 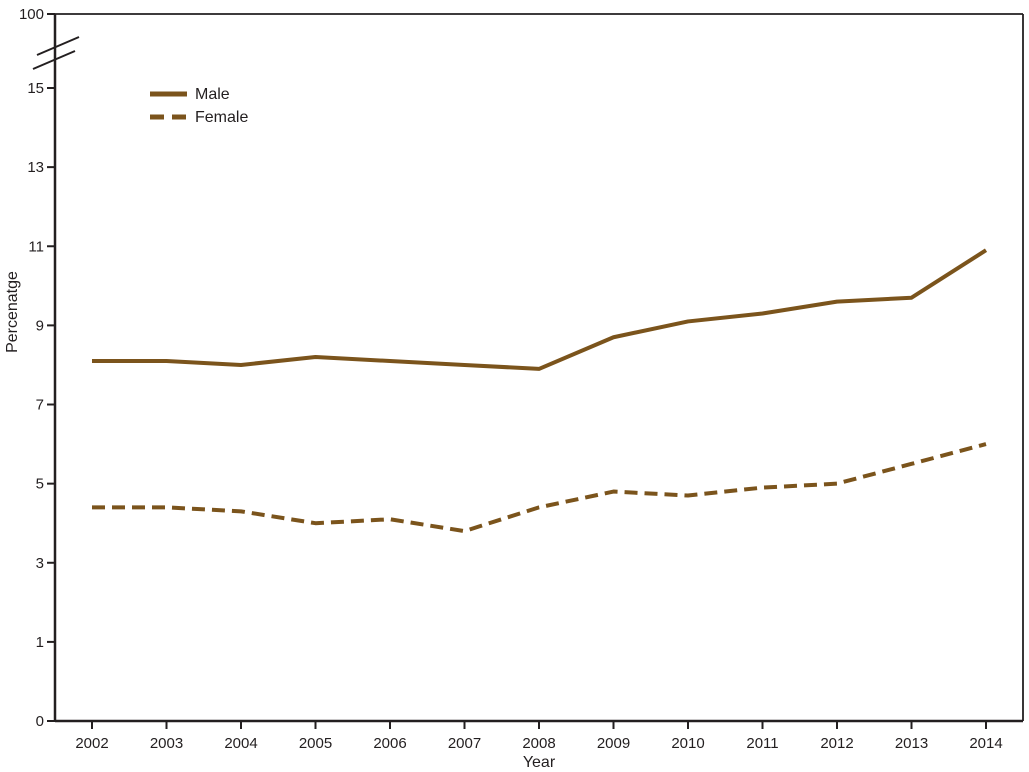 I want to click on x-axis-title: Year, so click(x=539, y=762).